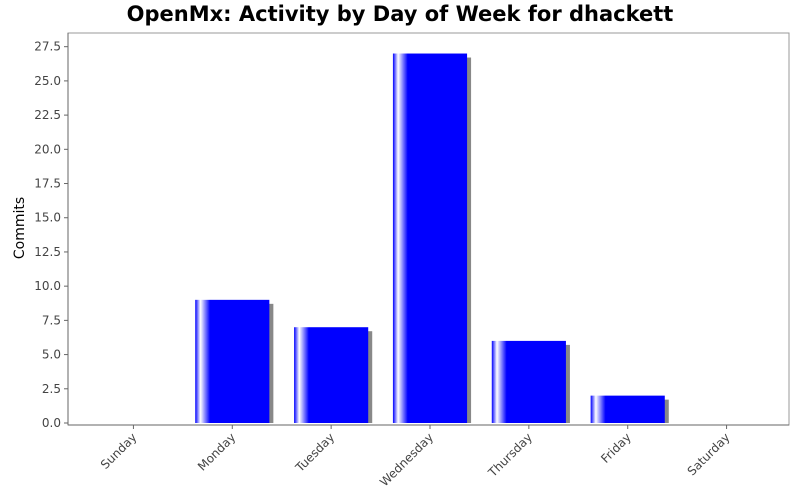 Image resolution: width=800 pixels, height=500 pixels. I want to click on y-tick-label: 22.5, so click(47, 115).